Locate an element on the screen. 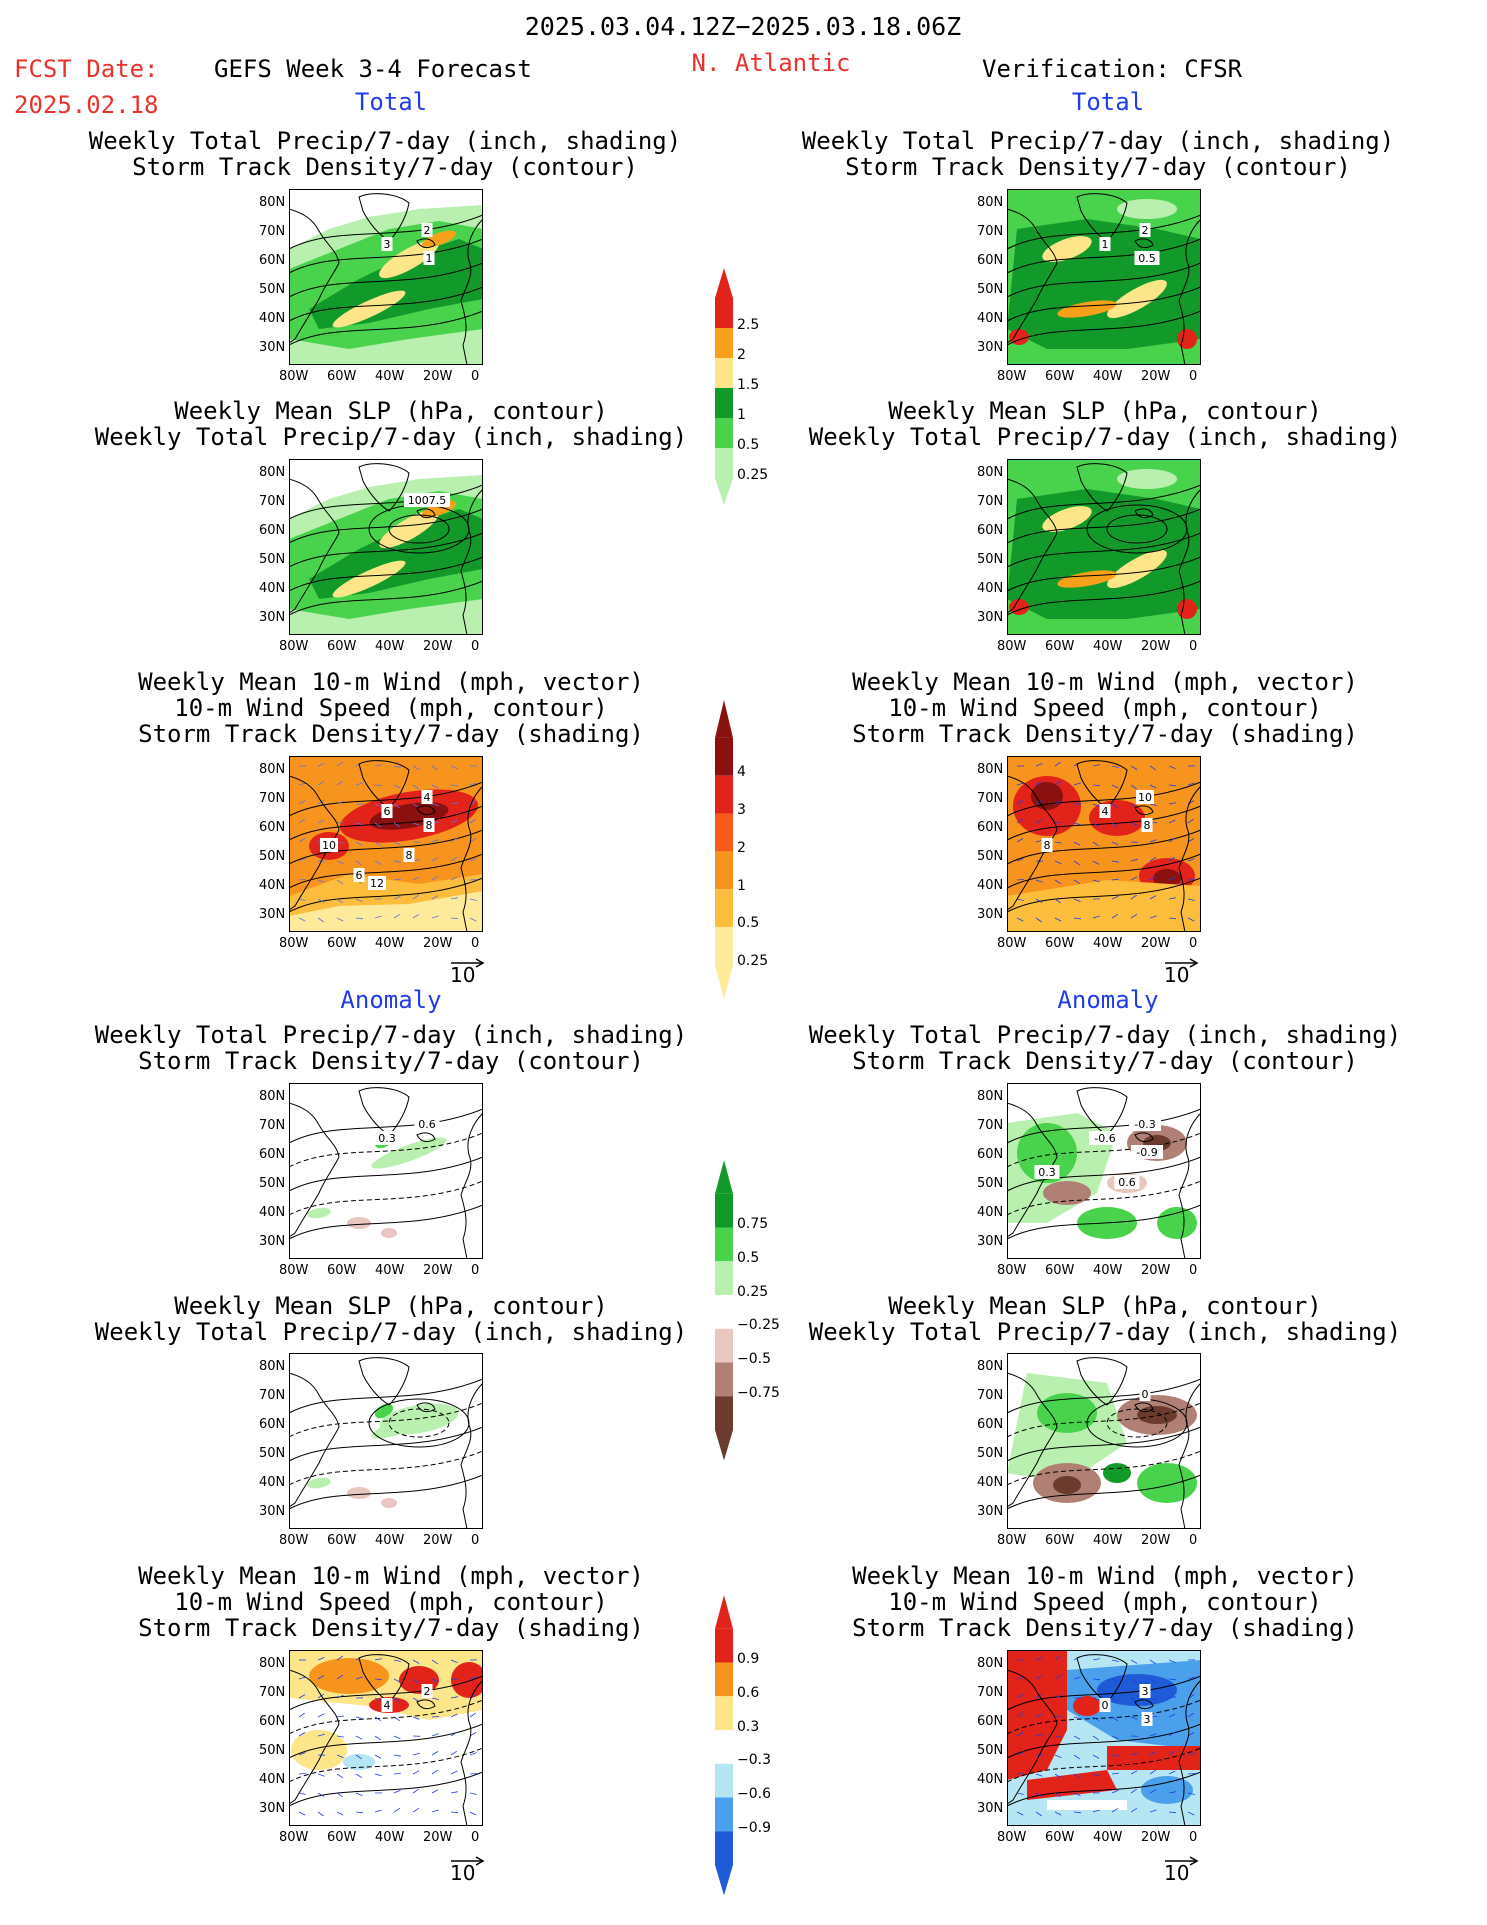 This screenshot has height=1925, width=1487. lat-tick-label: 80N is located at coordinates (272, 472).